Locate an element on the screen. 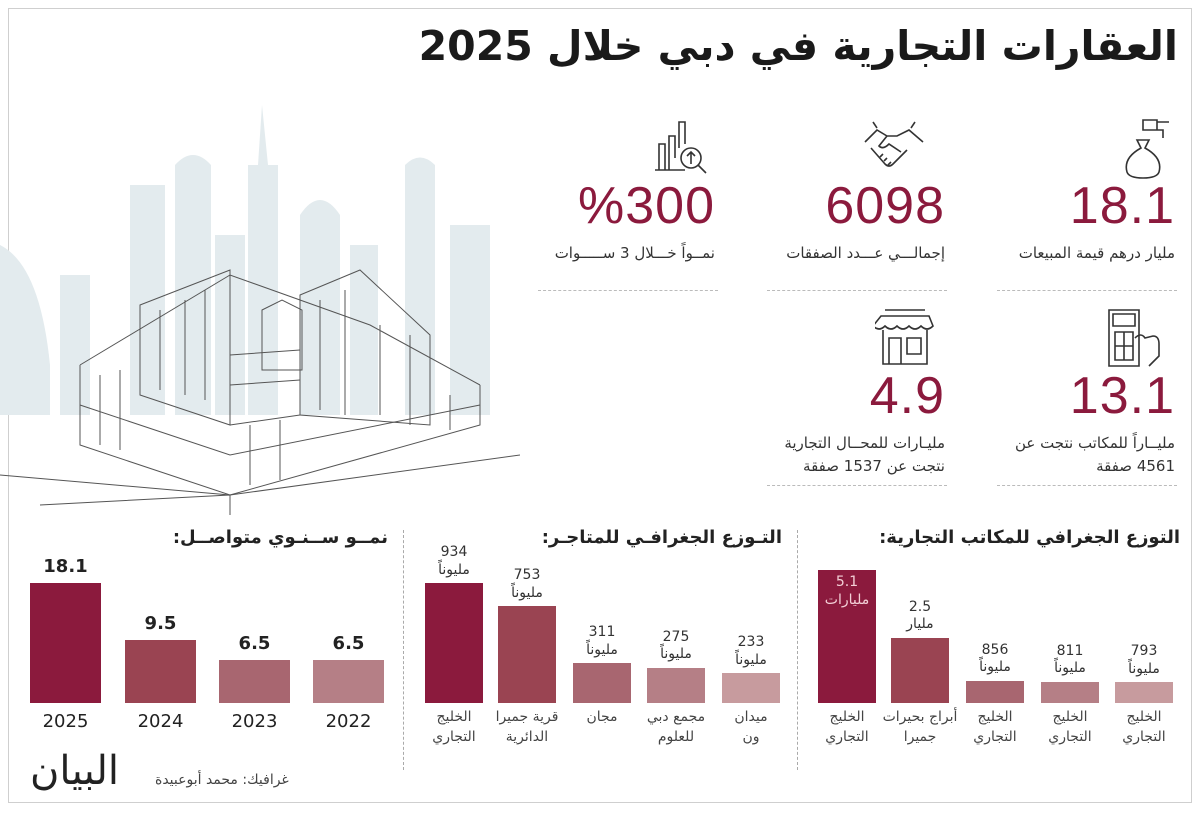  stat-offices: 13.1 مليــاراً للمكاتب نتجت عن 4561 صفقة is located at coordinates (1082, 393).